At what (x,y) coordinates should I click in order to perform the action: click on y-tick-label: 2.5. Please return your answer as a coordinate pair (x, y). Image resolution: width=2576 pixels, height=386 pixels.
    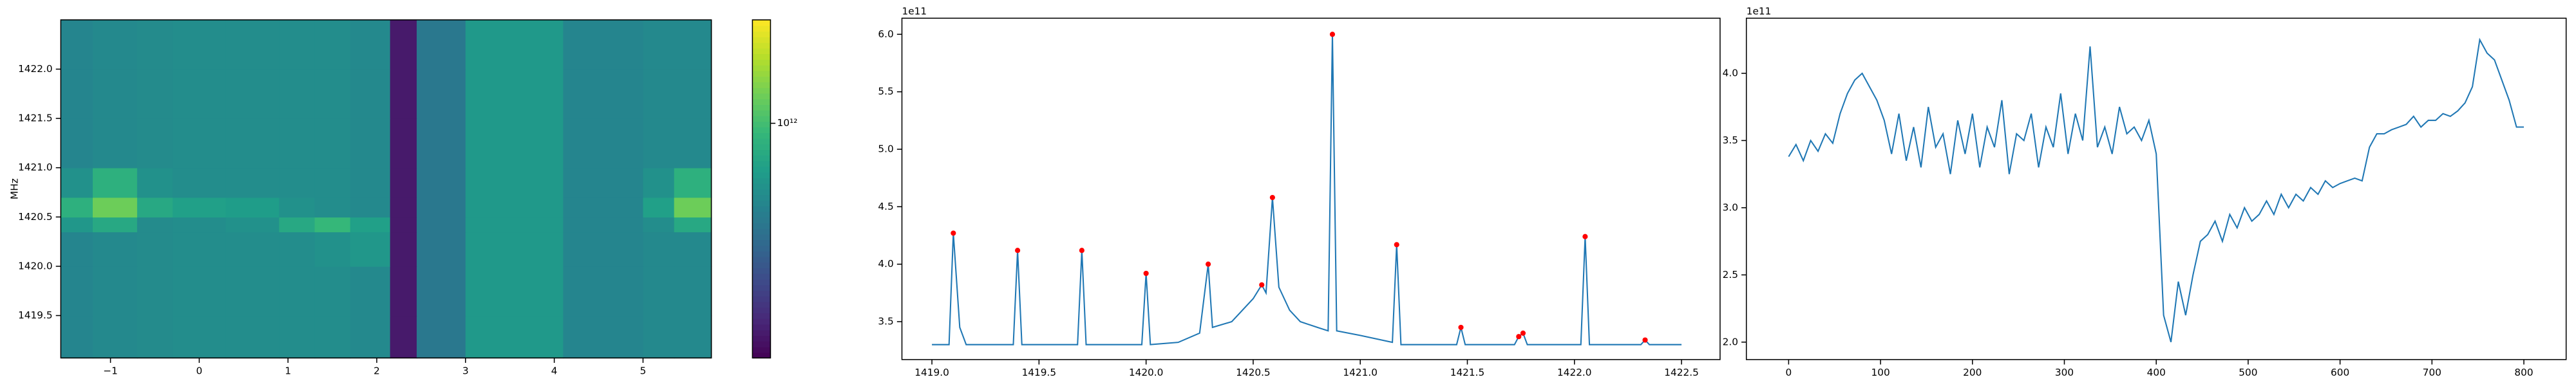
    Looking at the image, I should click on (1731, 274).